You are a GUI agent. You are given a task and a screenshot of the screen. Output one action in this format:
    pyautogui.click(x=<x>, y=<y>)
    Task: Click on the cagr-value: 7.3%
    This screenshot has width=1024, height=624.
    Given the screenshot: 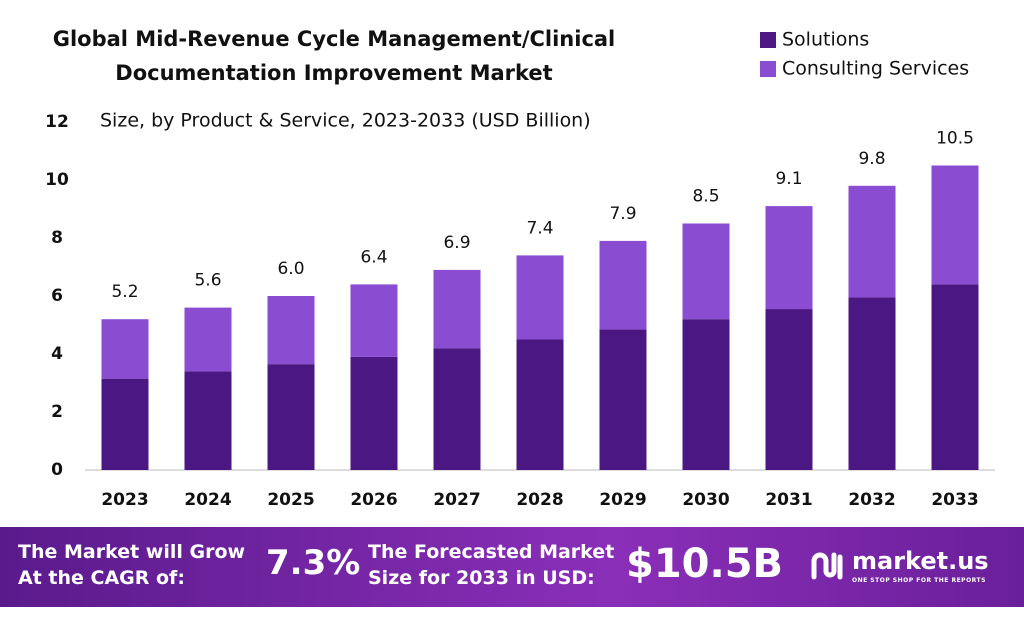 What is the action you would take?
    pyautogui.click(x=313, y=563)
    